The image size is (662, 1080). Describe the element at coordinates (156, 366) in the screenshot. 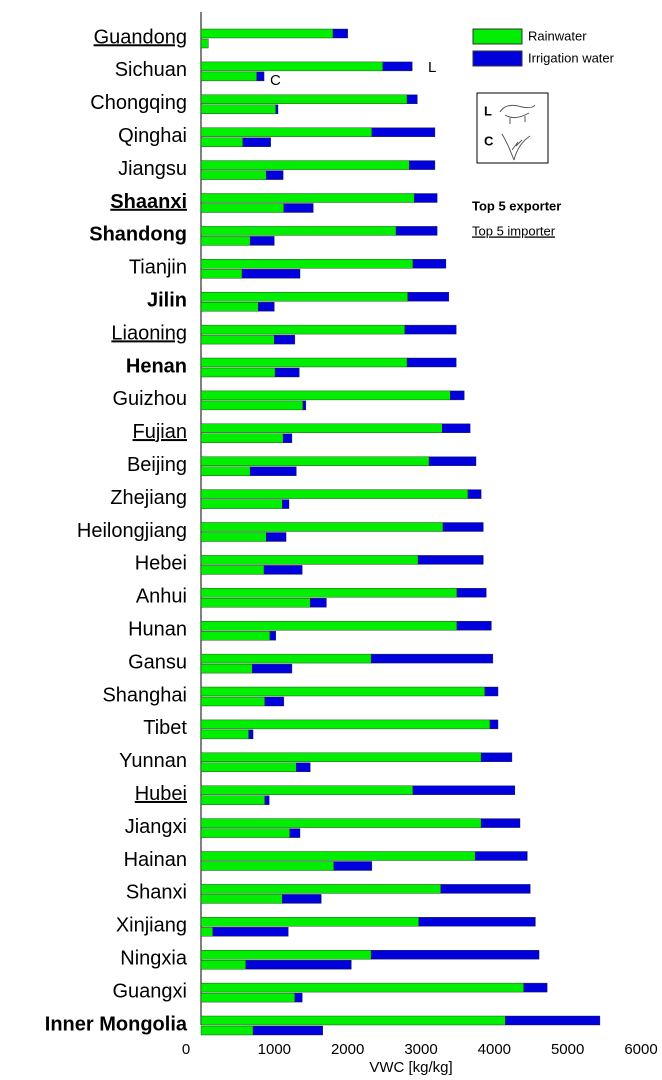

I see `category-label: Henan` at that location.